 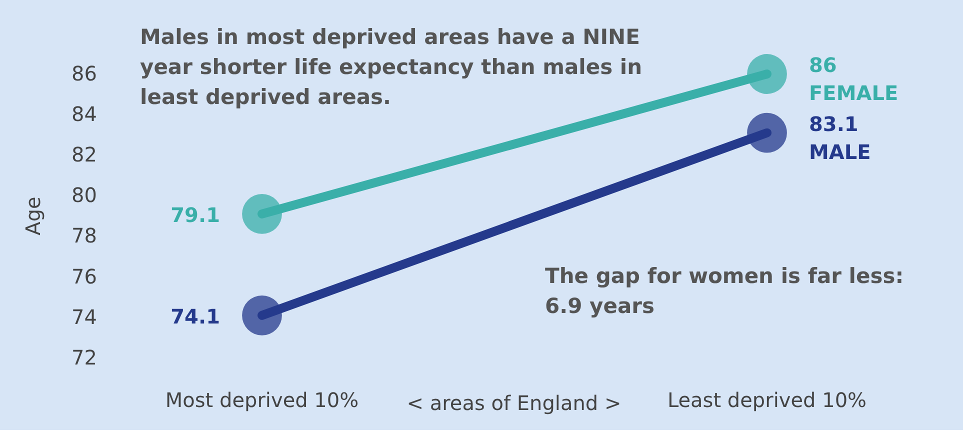 I want to click on data-label: 79.1, so click(x=195, y=214).